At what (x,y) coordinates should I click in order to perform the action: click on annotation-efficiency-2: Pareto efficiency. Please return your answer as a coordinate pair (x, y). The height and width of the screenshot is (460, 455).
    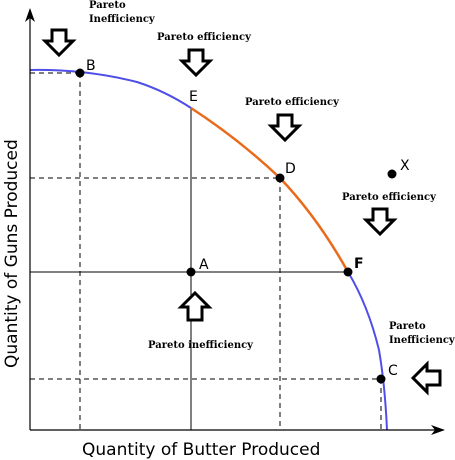
    Looking at the image, I should click on (292, 102).